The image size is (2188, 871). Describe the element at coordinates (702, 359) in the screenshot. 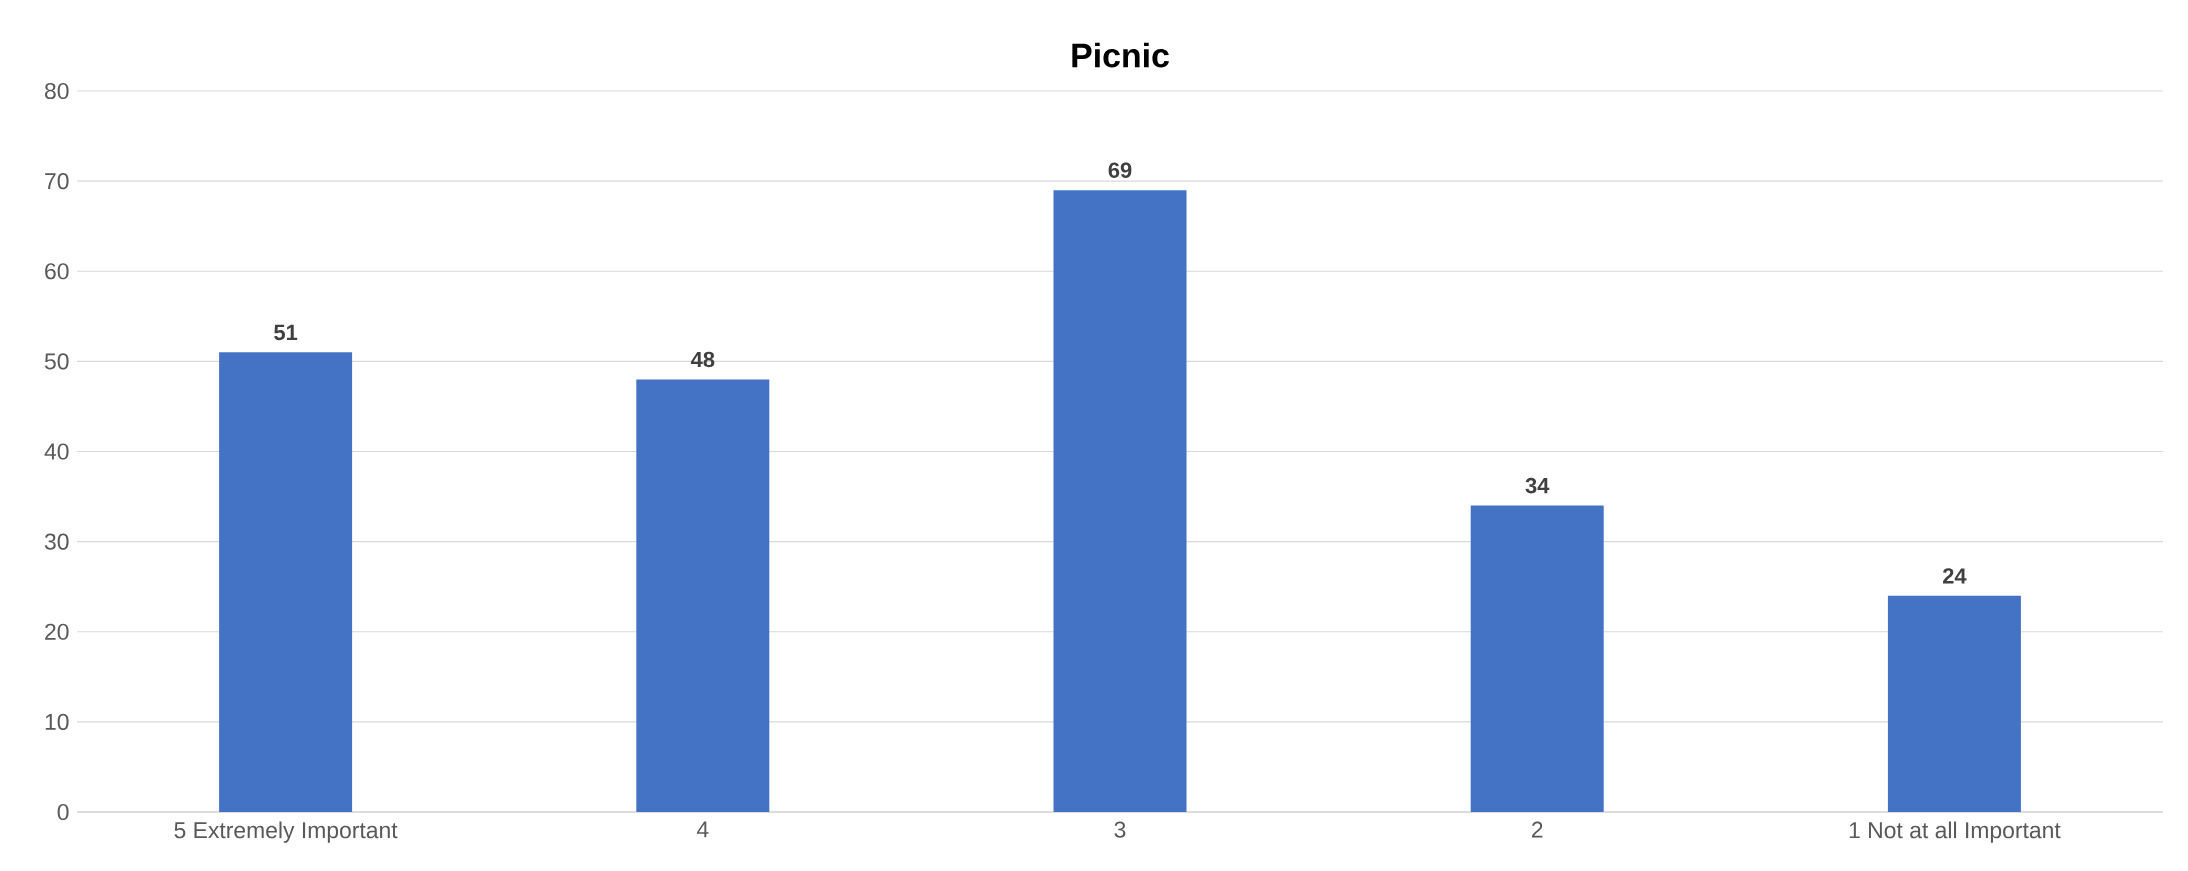

I see `data-label: 48` at that location.